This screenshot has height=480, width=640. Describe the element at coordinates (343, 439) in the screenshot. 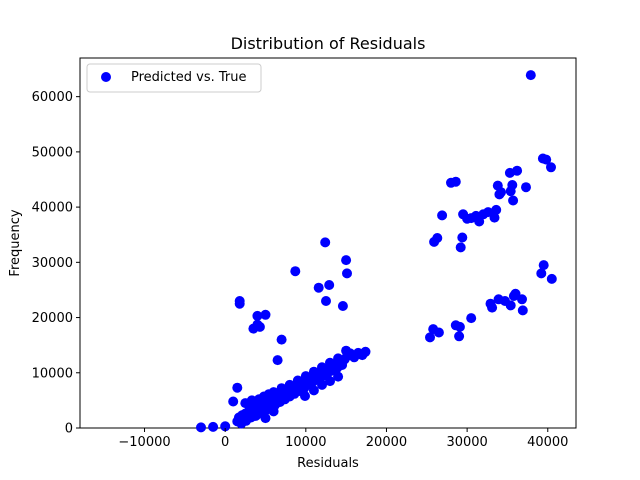

I see `x-axis-ticks: −10000 0 10000 20000 30000 40000` at that location.